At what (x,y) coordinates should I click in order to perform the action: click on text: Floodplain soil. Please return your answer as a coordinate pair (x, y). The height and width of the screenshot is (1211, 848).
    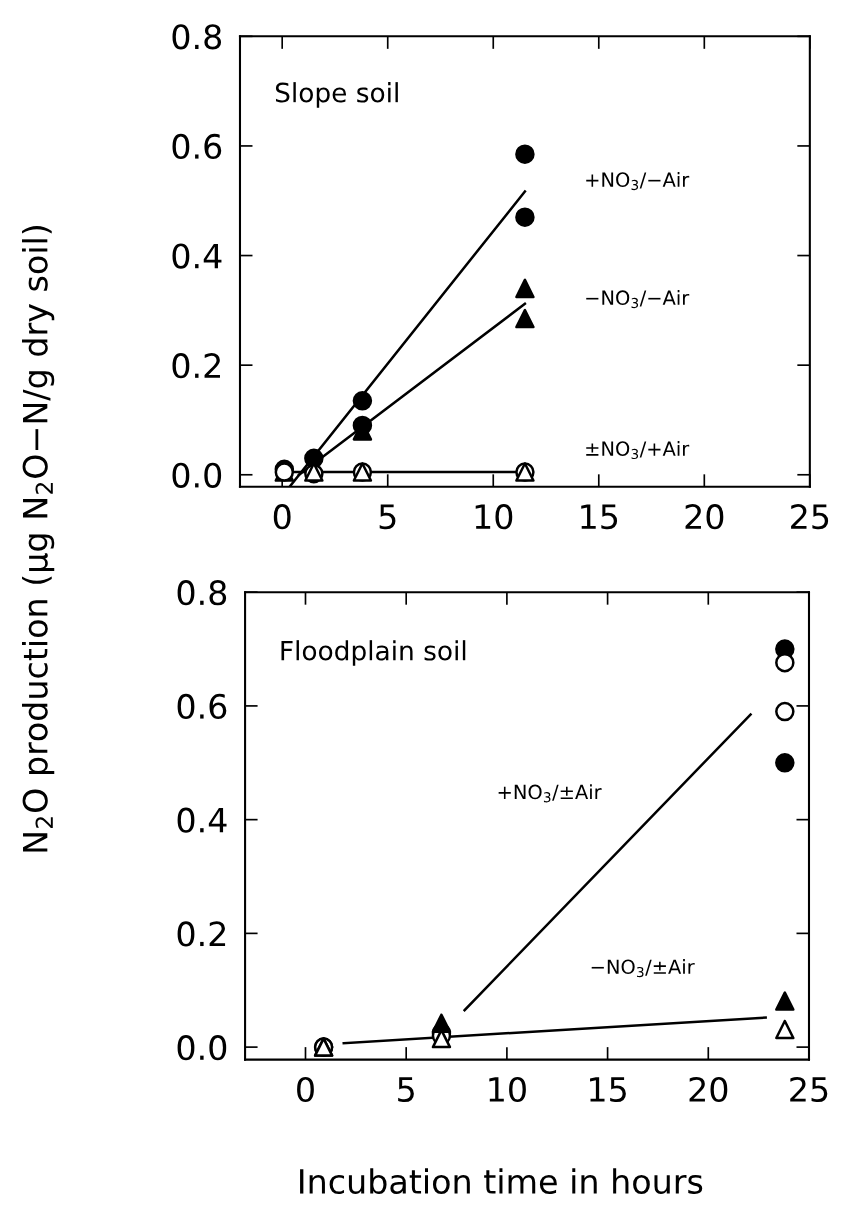
    Looking at the image, I should click on (373, 653).